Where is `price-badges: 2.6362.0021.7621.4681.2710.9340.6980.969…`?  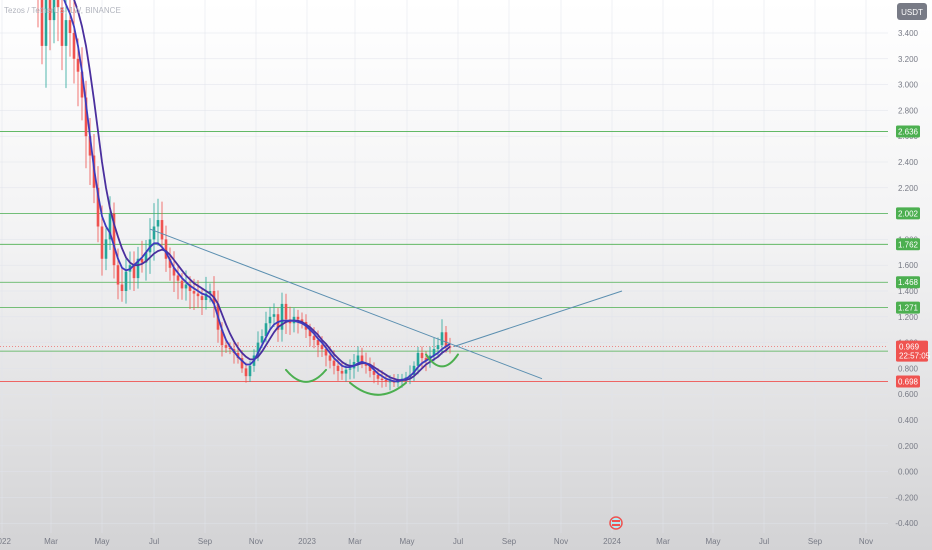 price-badges: 2.6362.0021.7621.4681.2710.9340.6980.969… is located at coordinates (913, 256).